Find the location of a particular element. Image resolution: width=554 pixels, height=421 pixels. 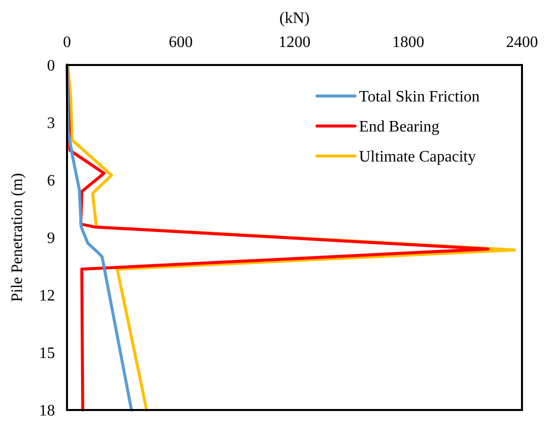

y-axis-title: Pile Penetration (m) is located at coordinates (17, 237).